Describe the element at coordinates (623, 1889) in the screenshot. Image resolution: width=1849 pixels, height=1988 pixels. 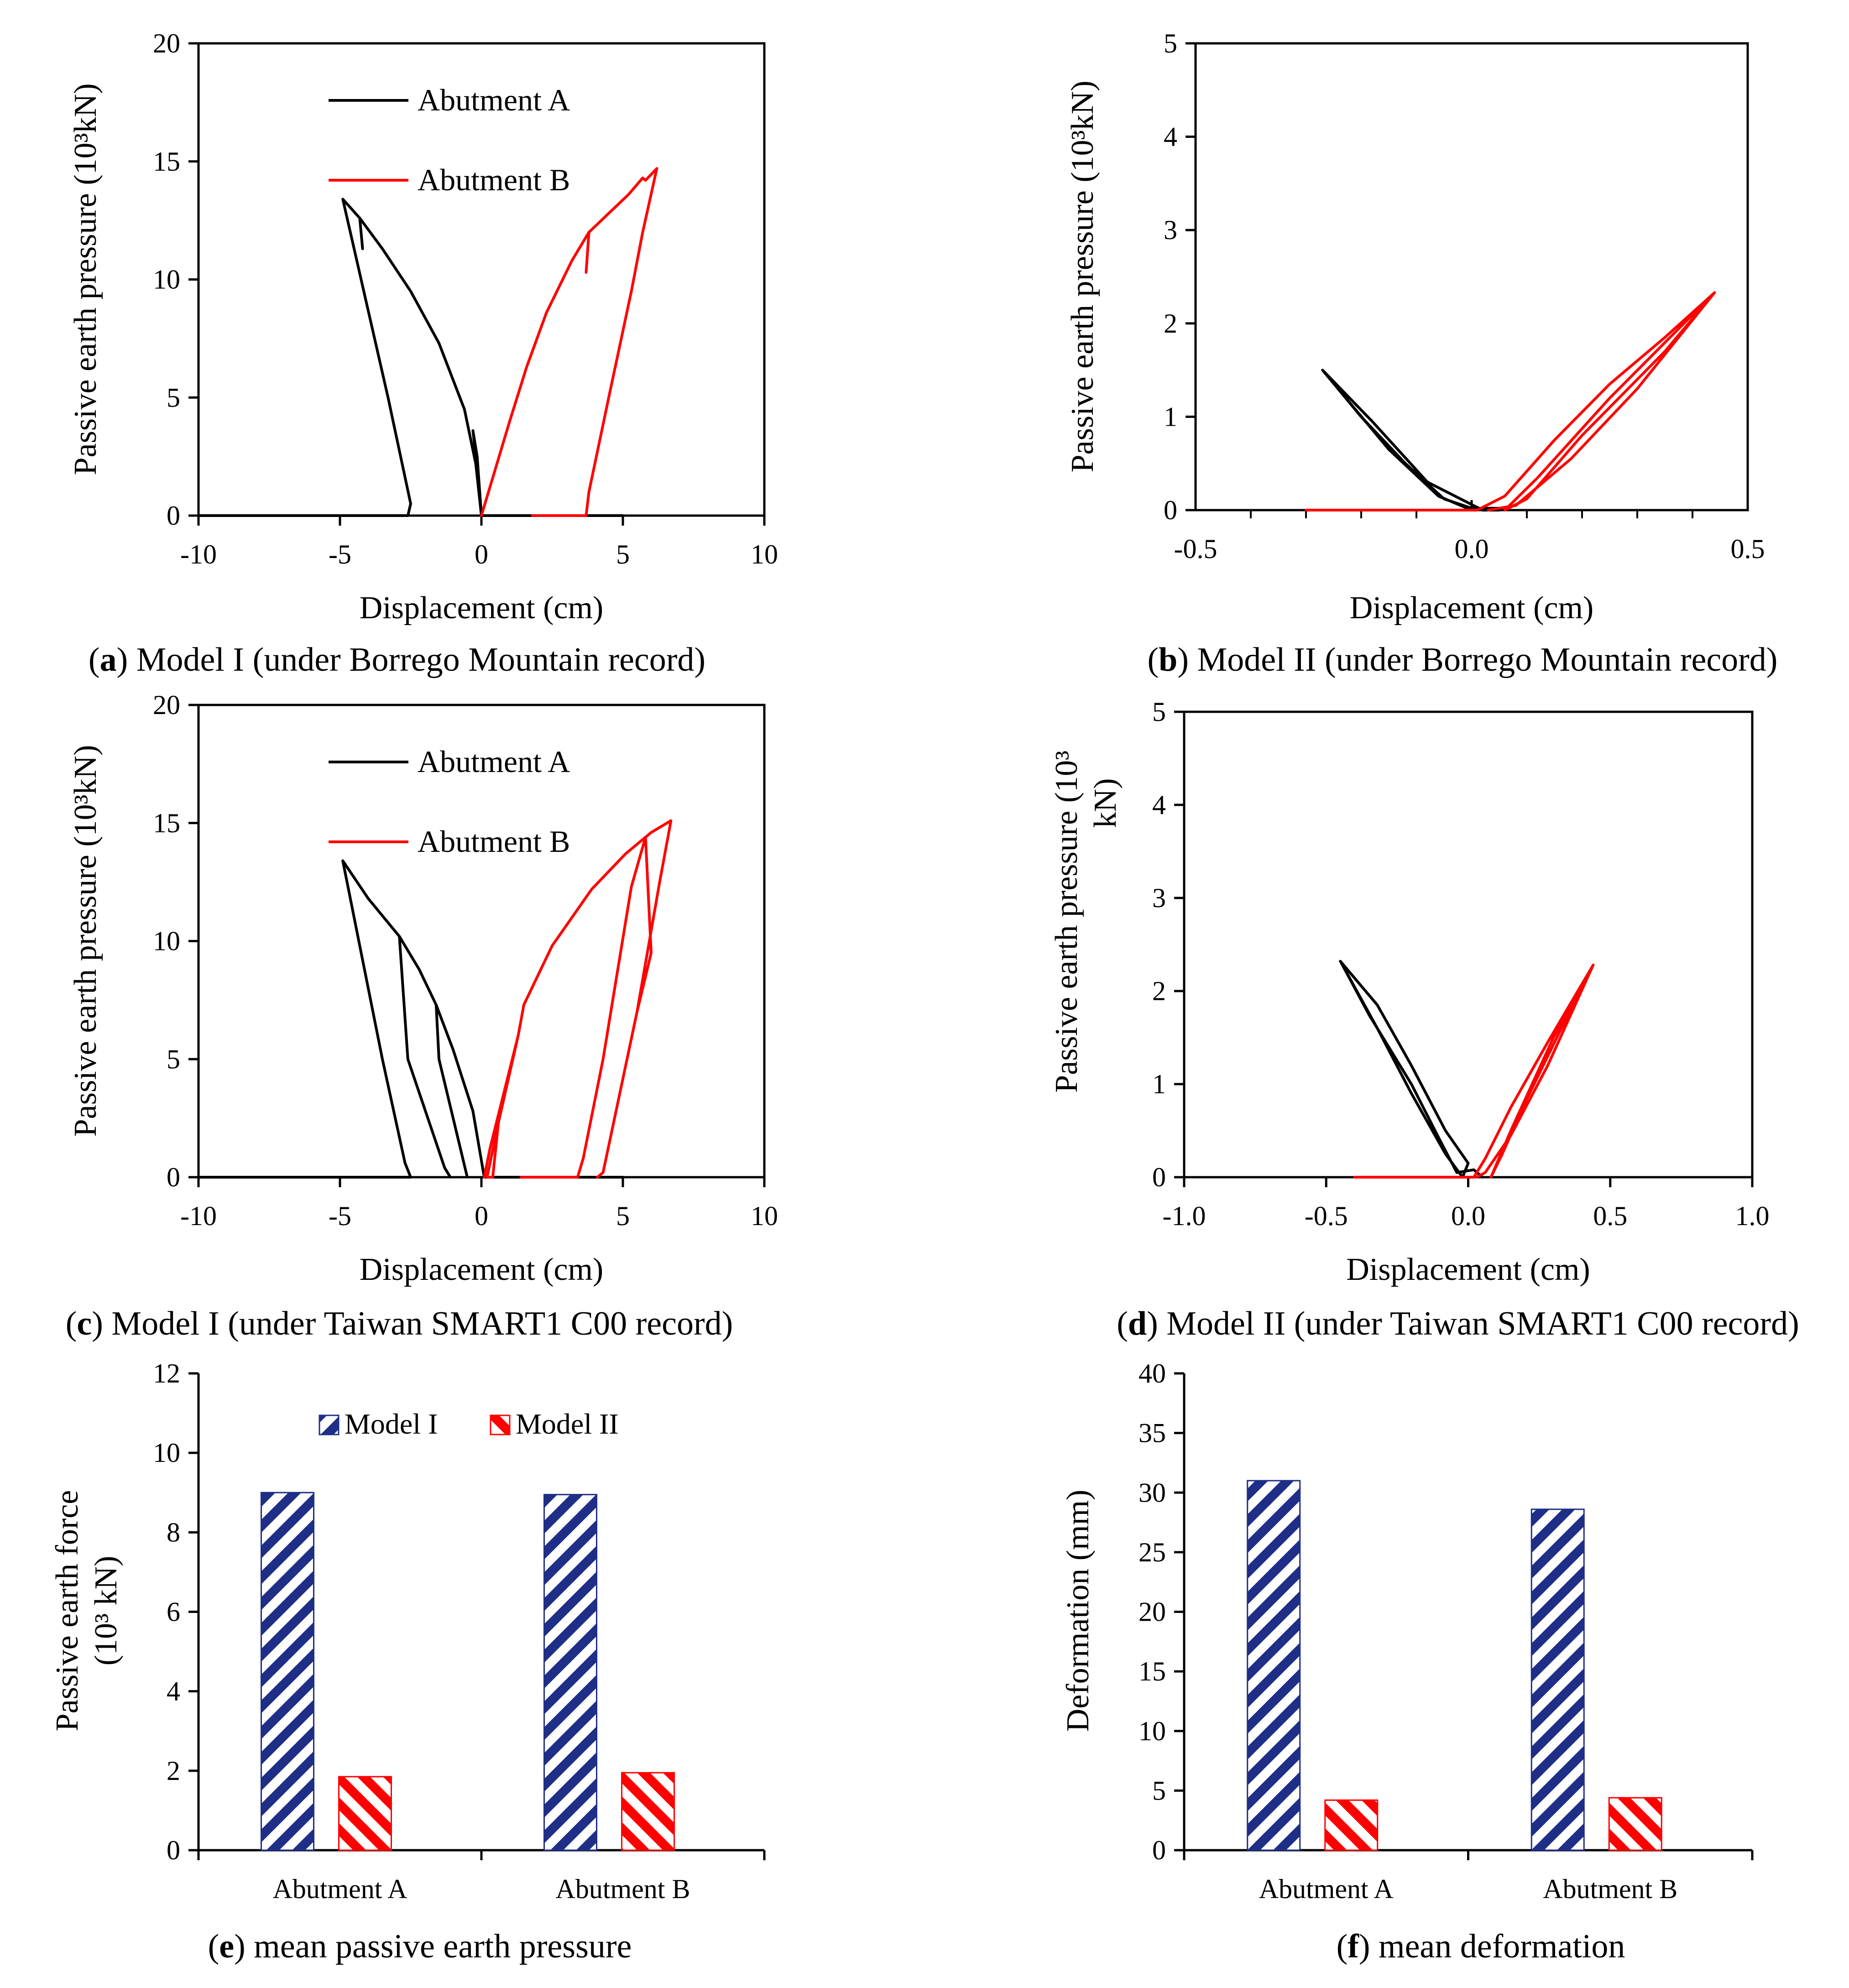
I see `category-label: Abutment B` at that location.